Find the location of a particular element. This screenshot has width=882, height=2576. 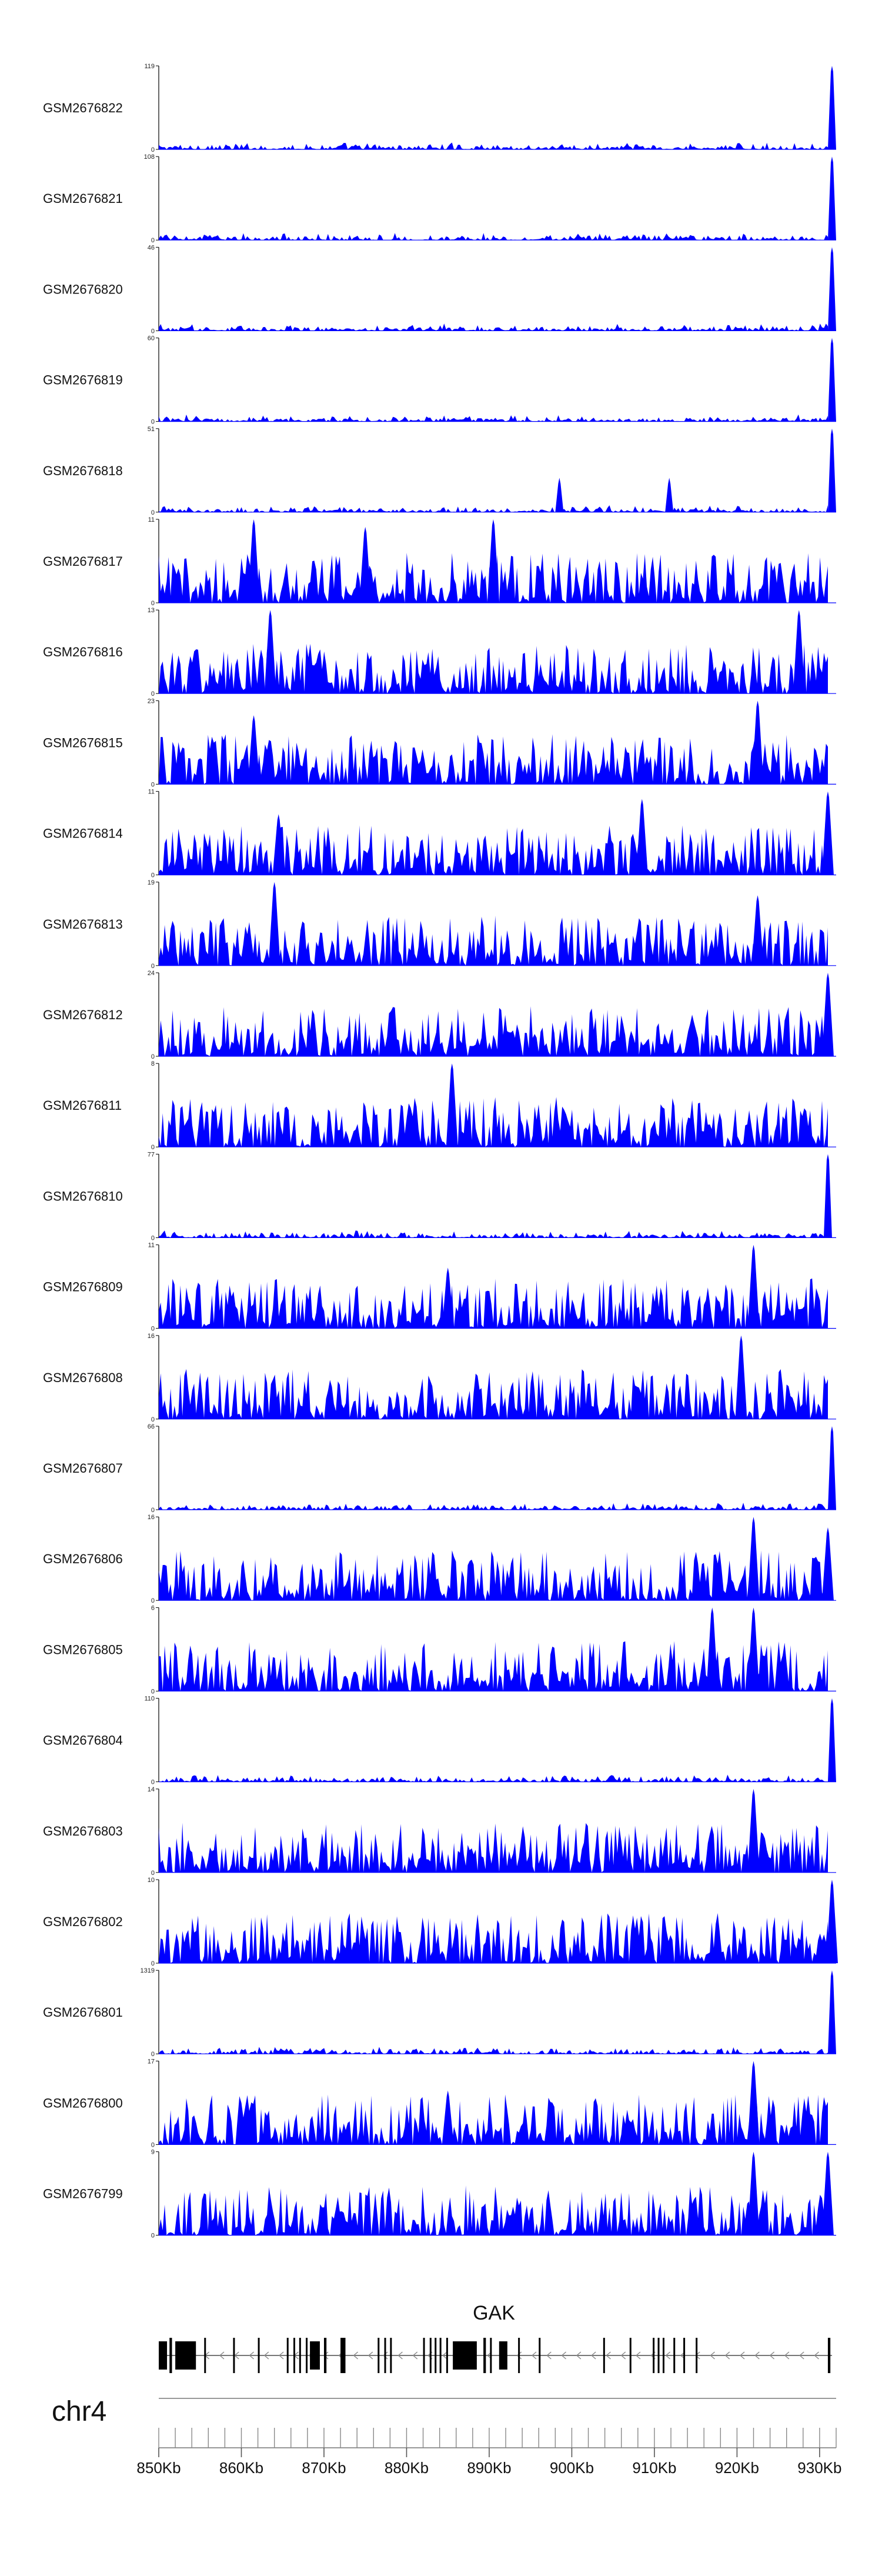

track-GSM2676808: GSM2676808 16 0 is located at coordinates (439, 1378).